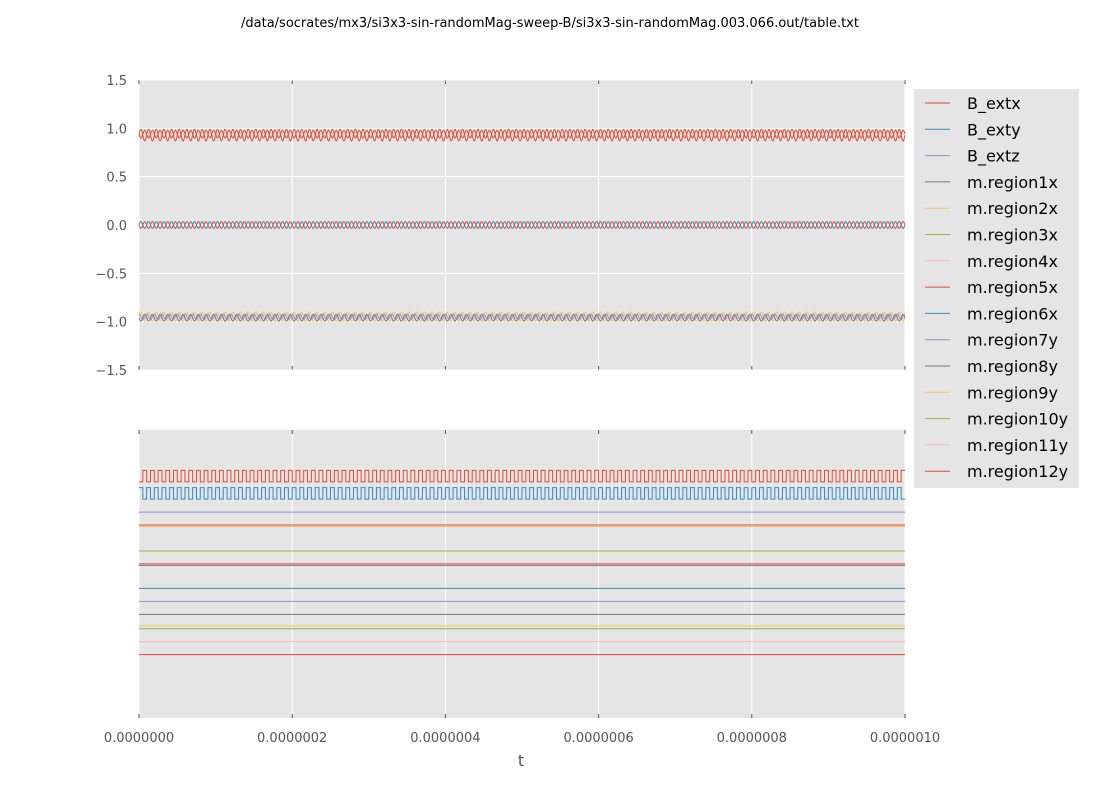 This screenshot has width=1100, height=800. I want to click on y-tick-label: −1.5, so click(111, 371).